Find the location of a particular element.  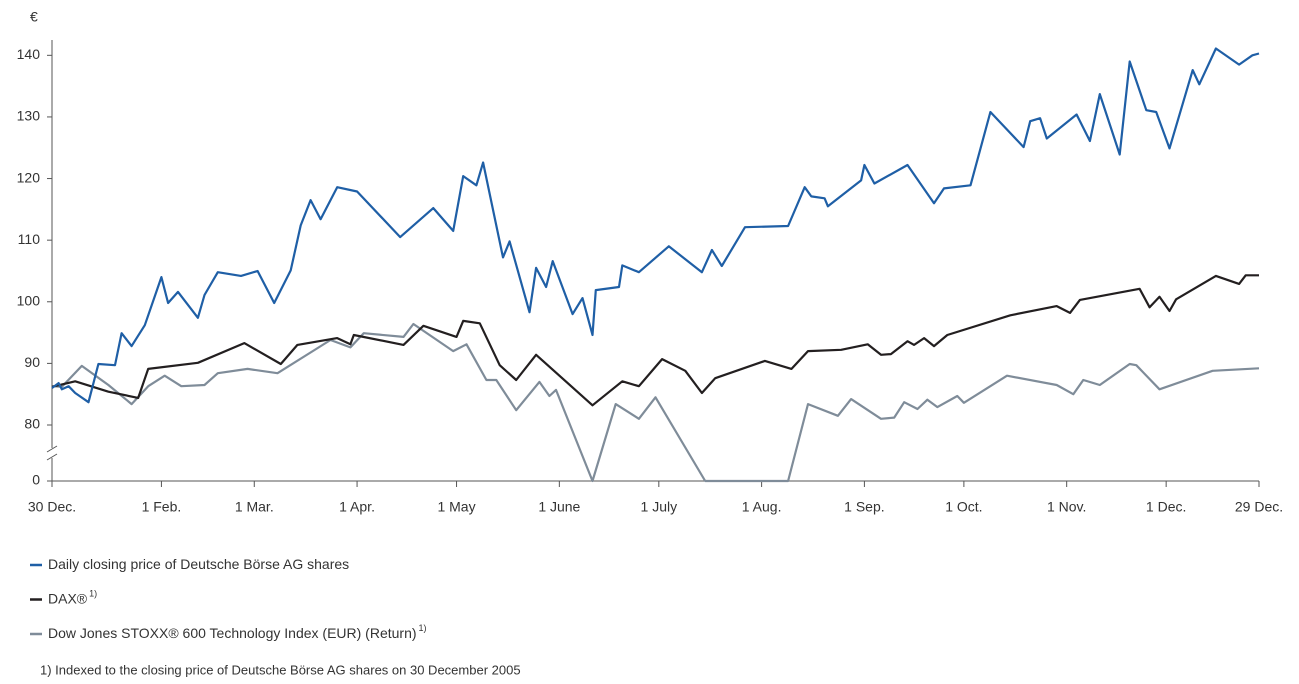

x-tick-label: 1 Oct. is located at coordinates (963, 507).